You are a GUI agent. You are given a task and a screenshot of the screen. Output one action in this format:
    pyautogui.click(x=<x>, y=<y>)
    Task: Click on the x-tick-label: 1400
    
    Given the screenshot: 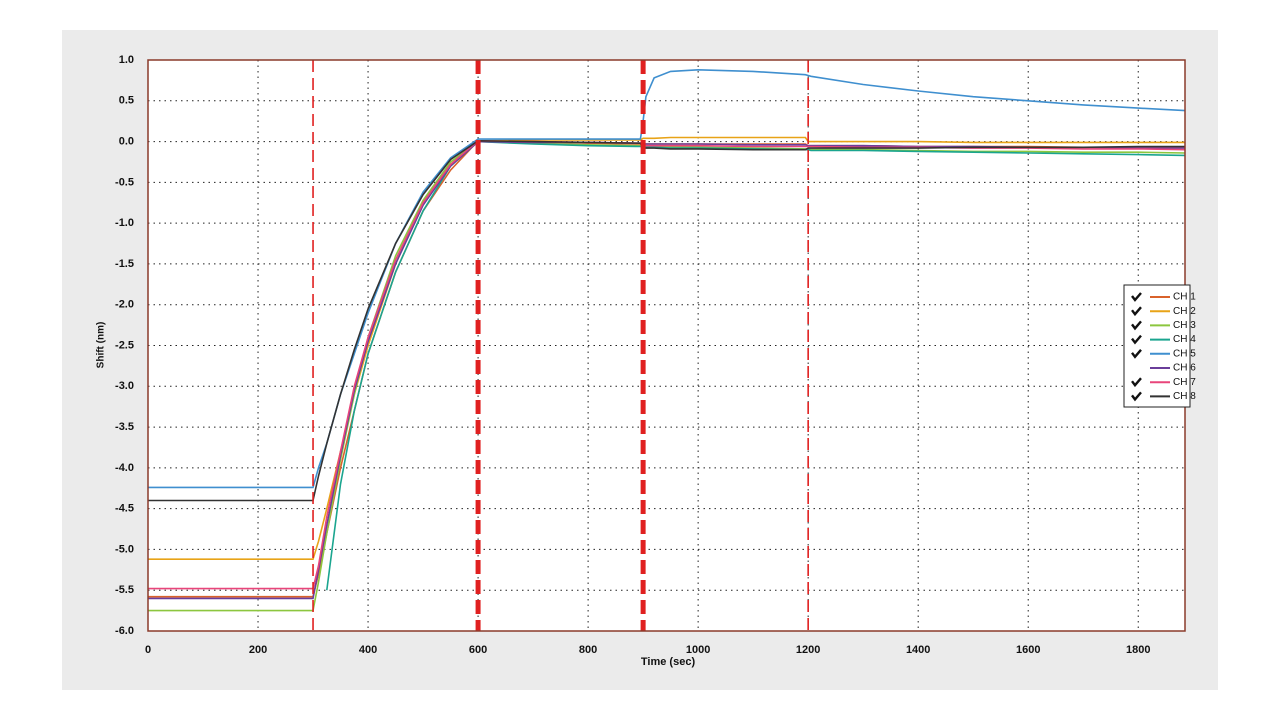 What is the action you would take?
    pyautogui.click(x=918, y=650)
    